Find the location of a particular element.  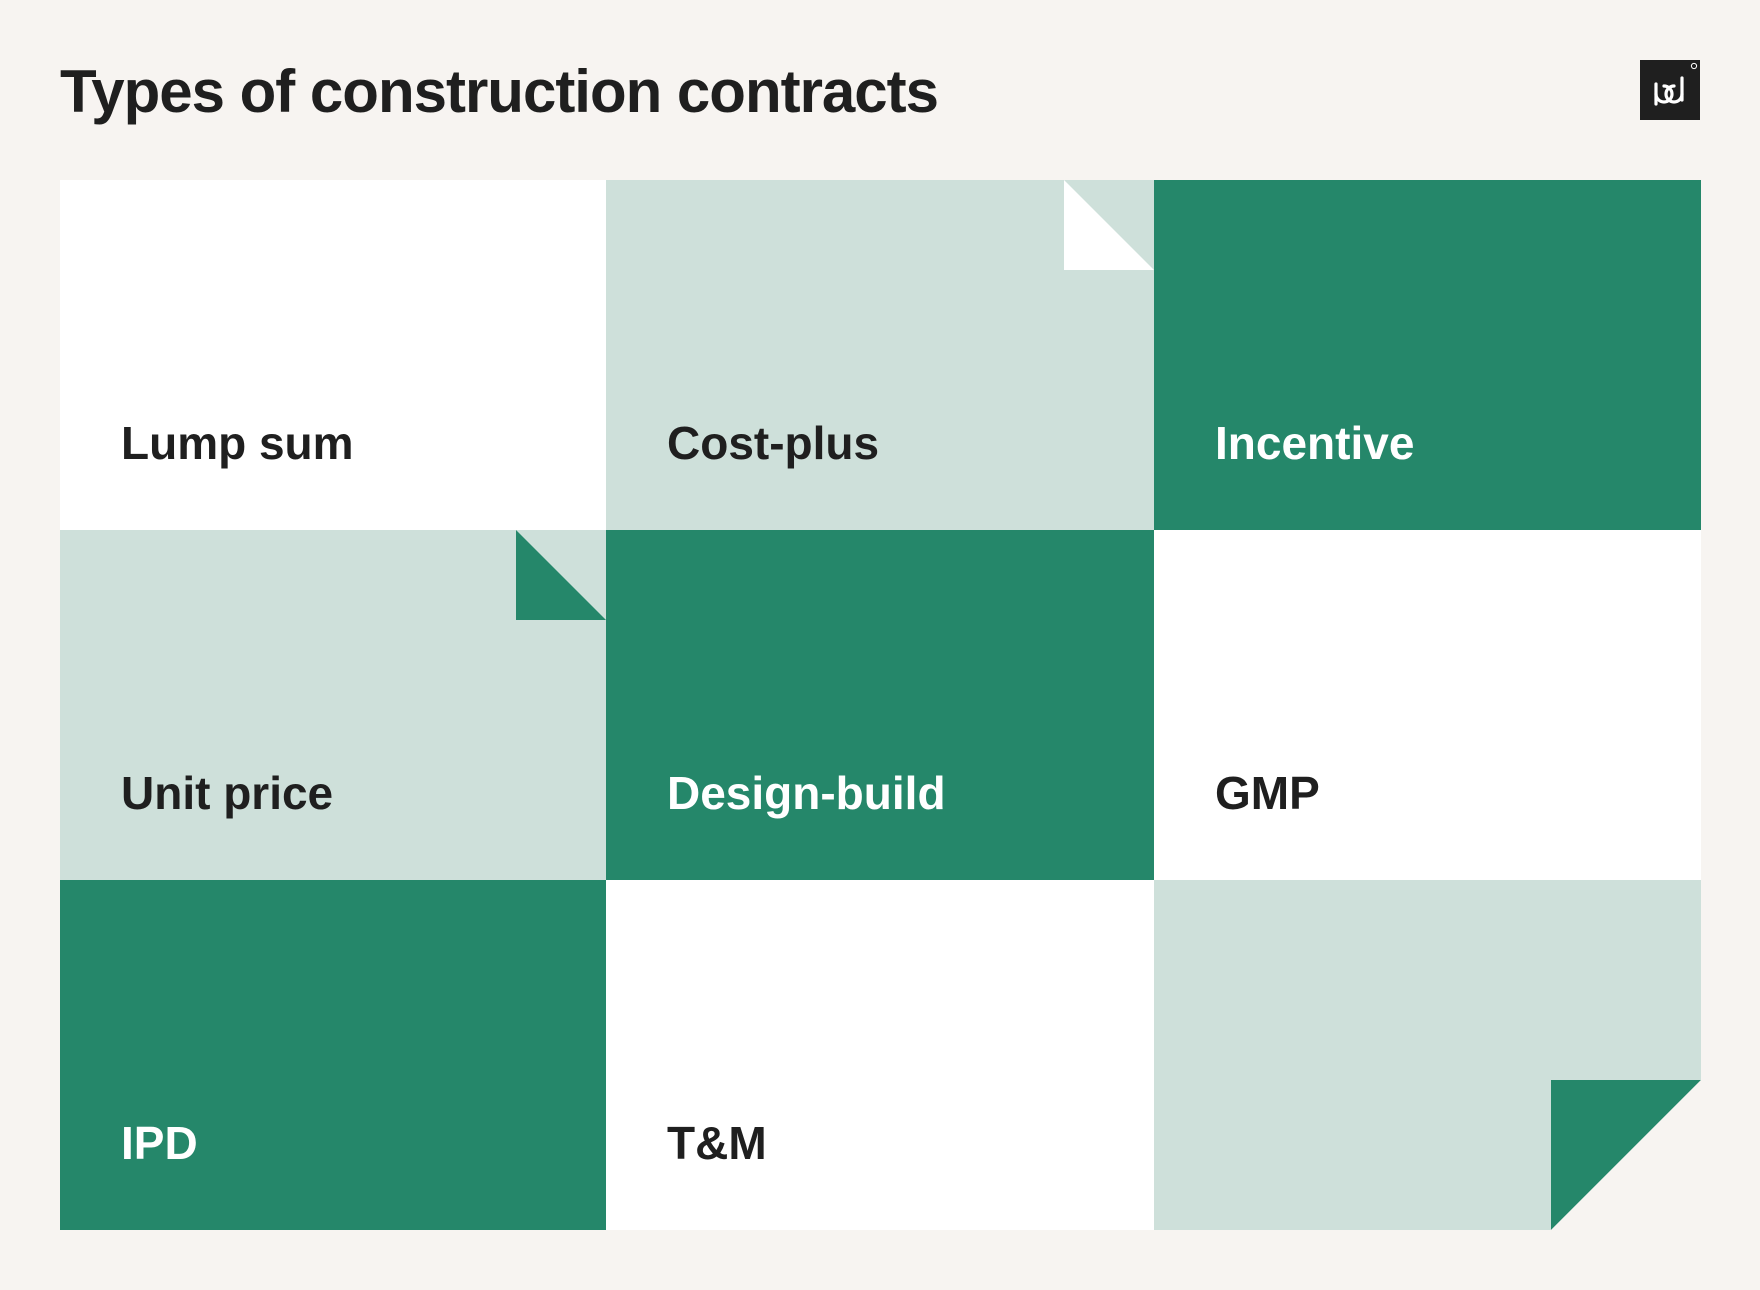

tile-label-cost-plus: Cost-plus is located at coordinates (773, 443).